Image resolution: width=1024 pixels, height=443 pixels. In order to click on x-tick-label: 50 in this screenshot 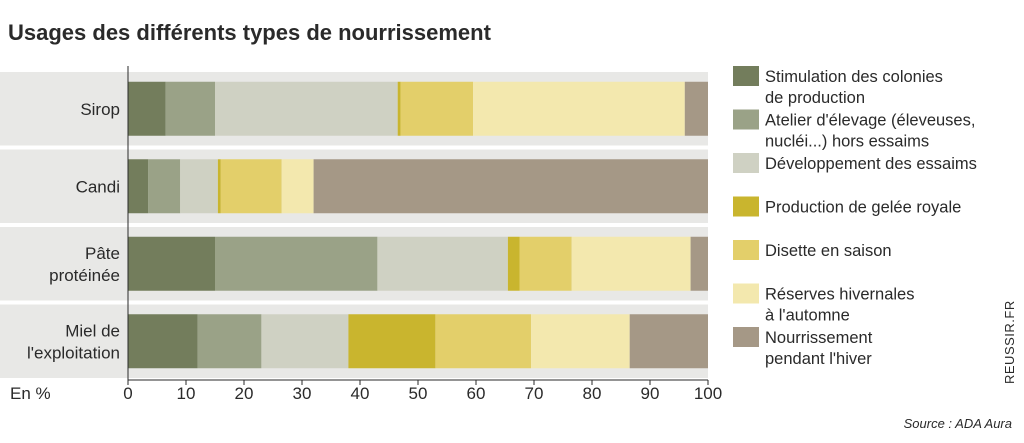, I will do `click(418, 393)`.